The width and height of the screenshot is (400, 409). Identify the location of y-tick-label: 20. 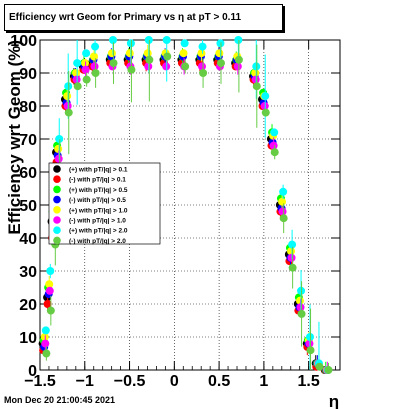
(28, 305).